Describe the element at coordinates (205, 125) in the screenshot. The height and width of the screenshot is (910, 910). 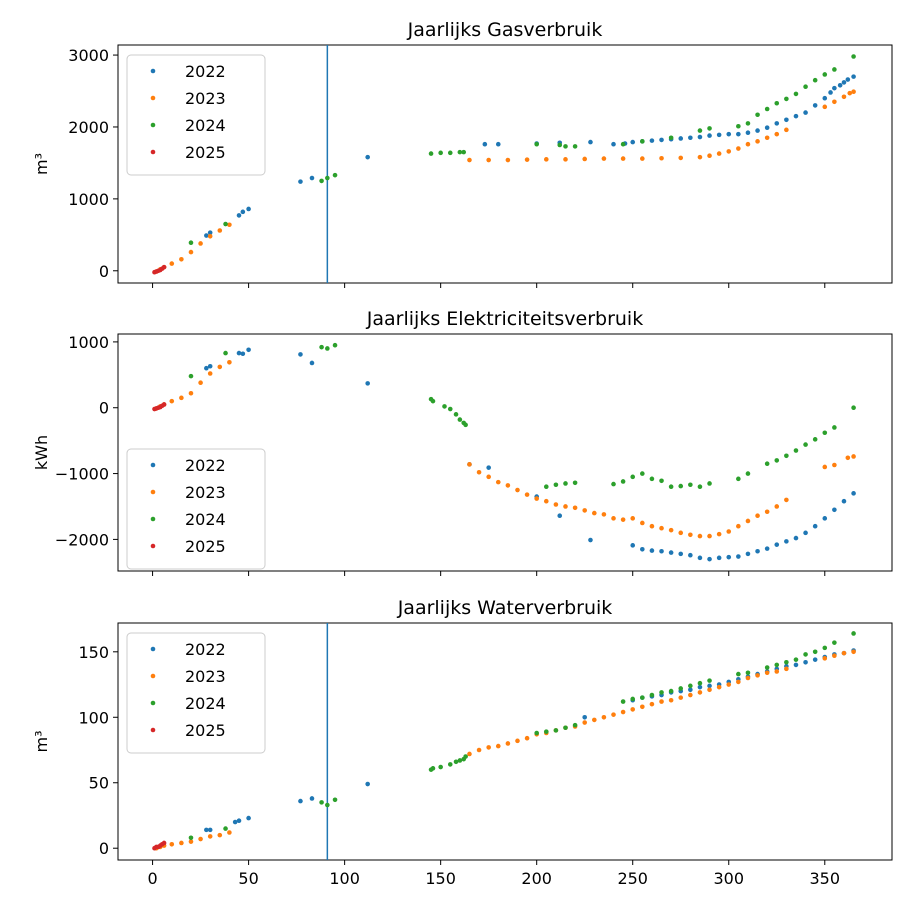
I see `legend-label: 2024` at that location.